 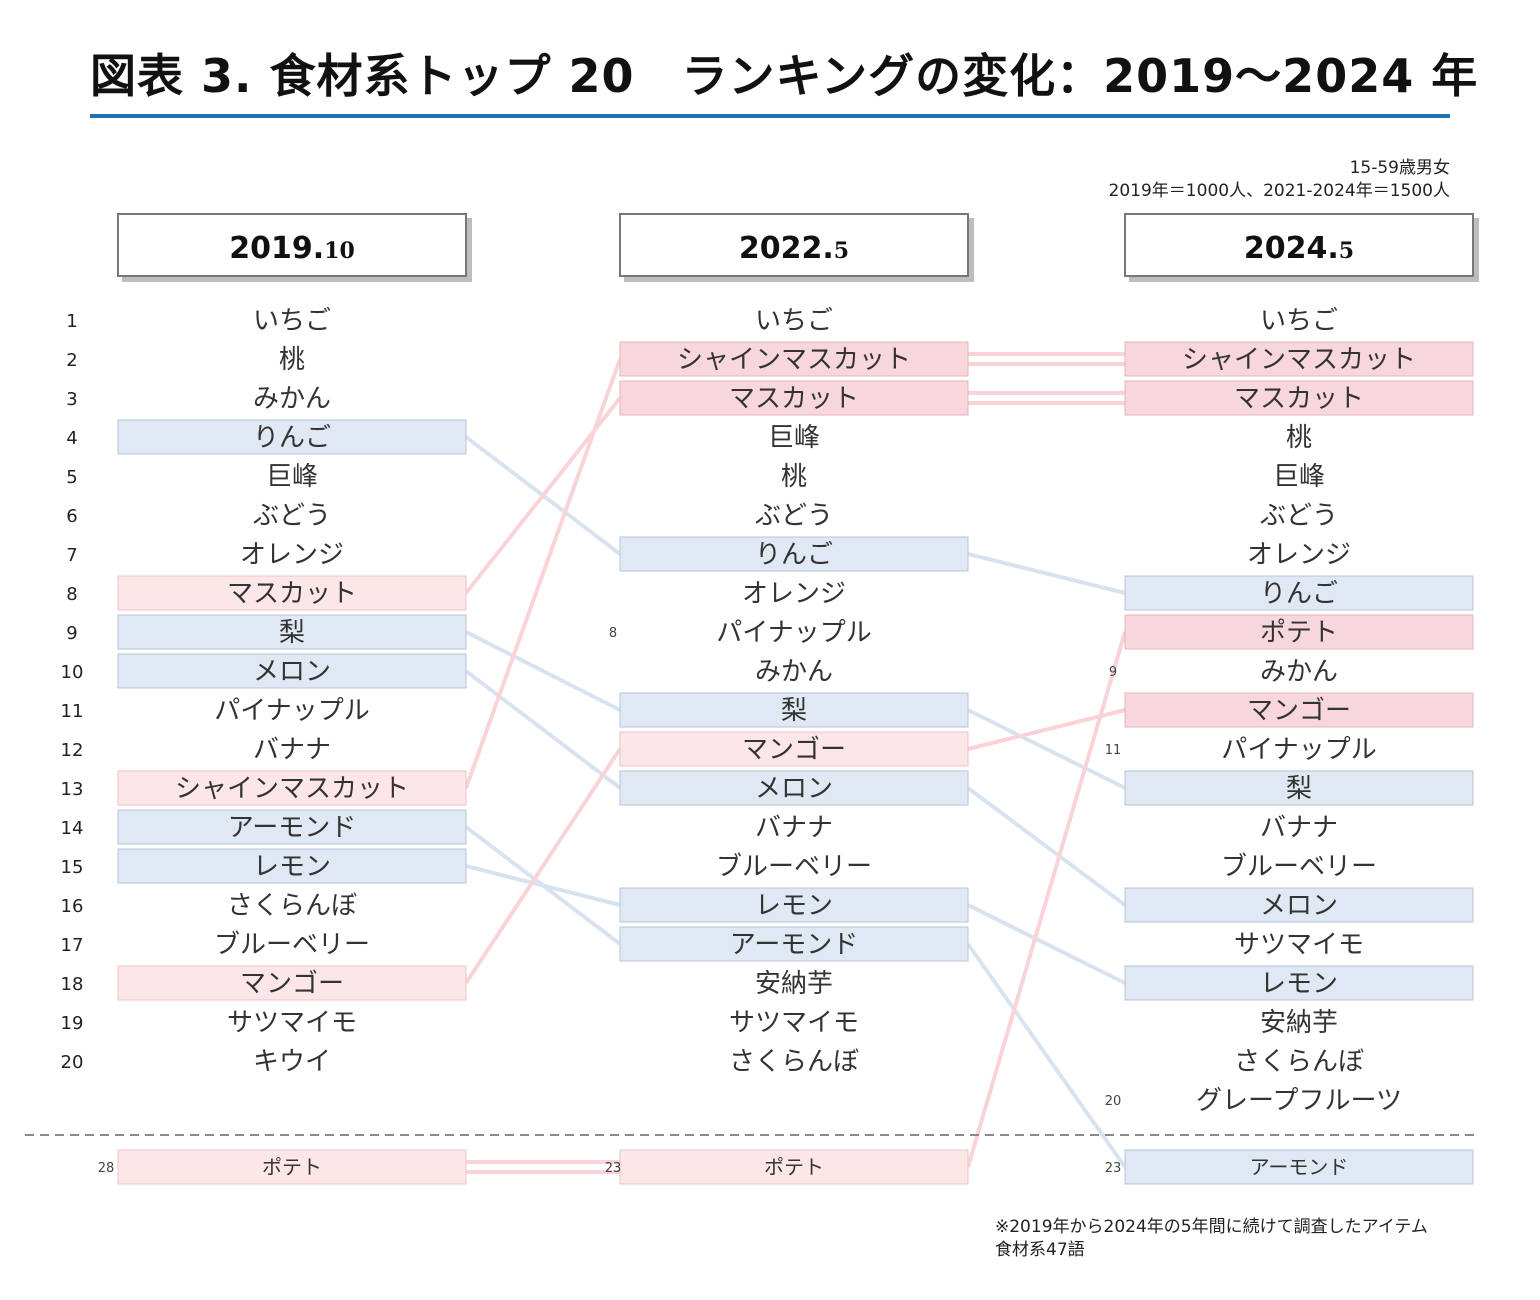 I want to click on rank-number: 1, so click(x=71, y=321).